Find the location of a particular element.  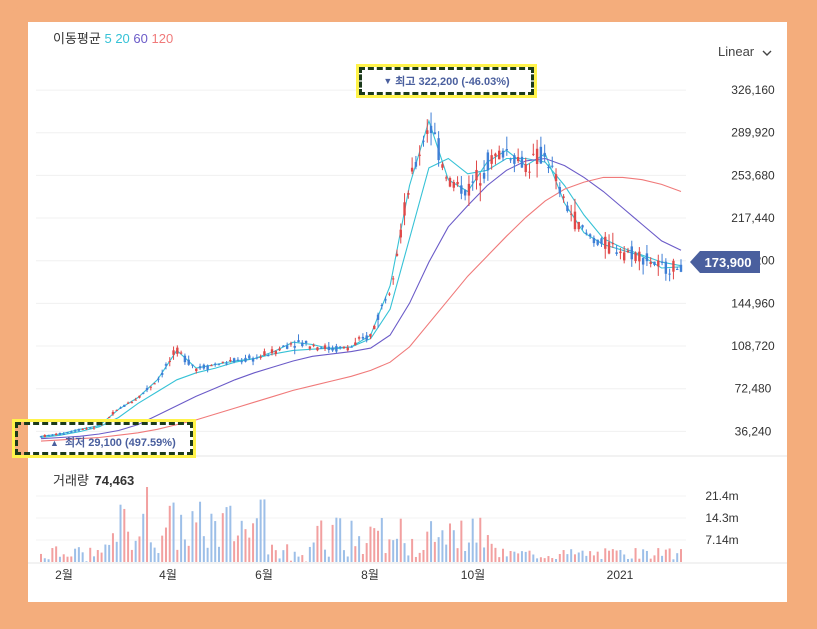

volume-value: 74,463 is located at coordinates (114, 480).